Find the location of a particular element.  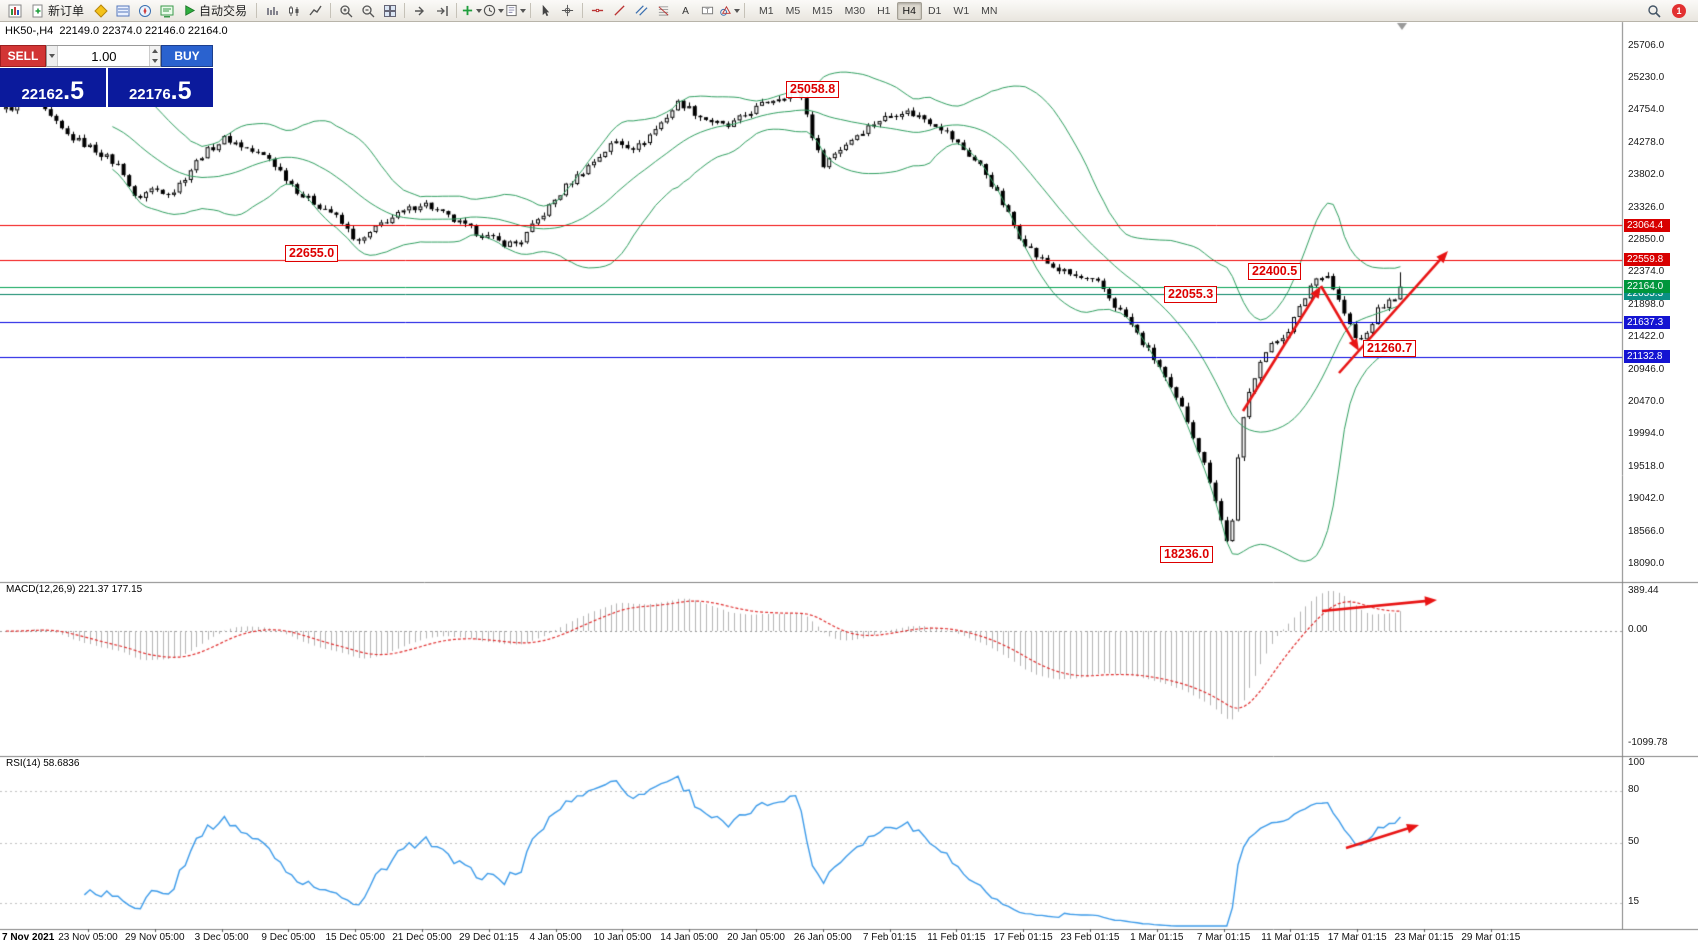

timeframe-group: M1 M5 M15 M30 H1 H4 D1 W1 MN is located at coordinates (878, 10).